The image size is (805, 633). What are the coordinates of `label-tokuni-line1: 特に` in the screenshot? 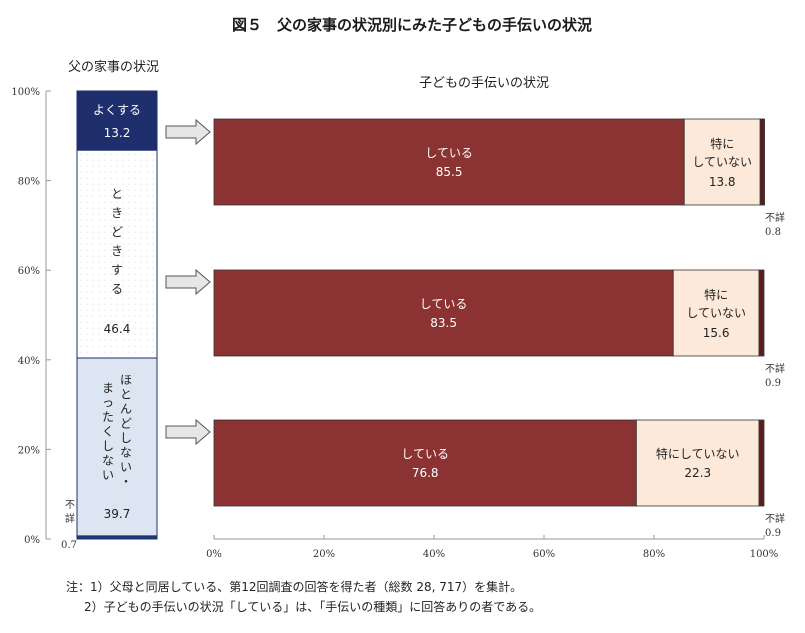 It's located at (716, 294).